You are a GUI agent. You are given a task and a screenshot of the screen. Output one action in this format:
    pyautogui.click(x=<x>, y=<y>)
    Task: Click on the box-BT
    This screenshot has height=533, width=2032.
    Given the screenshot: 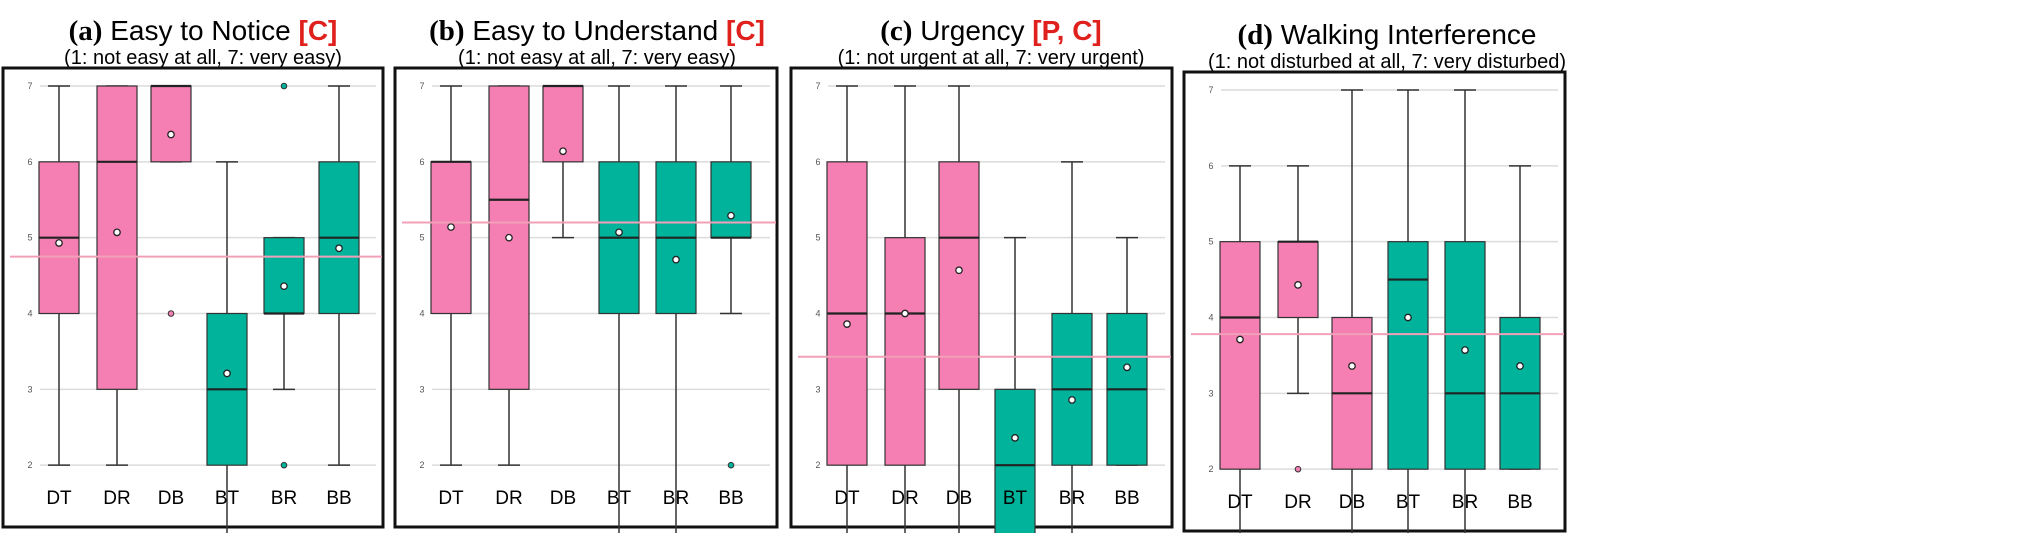 What is the action you would take?
    pyautogui.click(x=619, y=309)
    